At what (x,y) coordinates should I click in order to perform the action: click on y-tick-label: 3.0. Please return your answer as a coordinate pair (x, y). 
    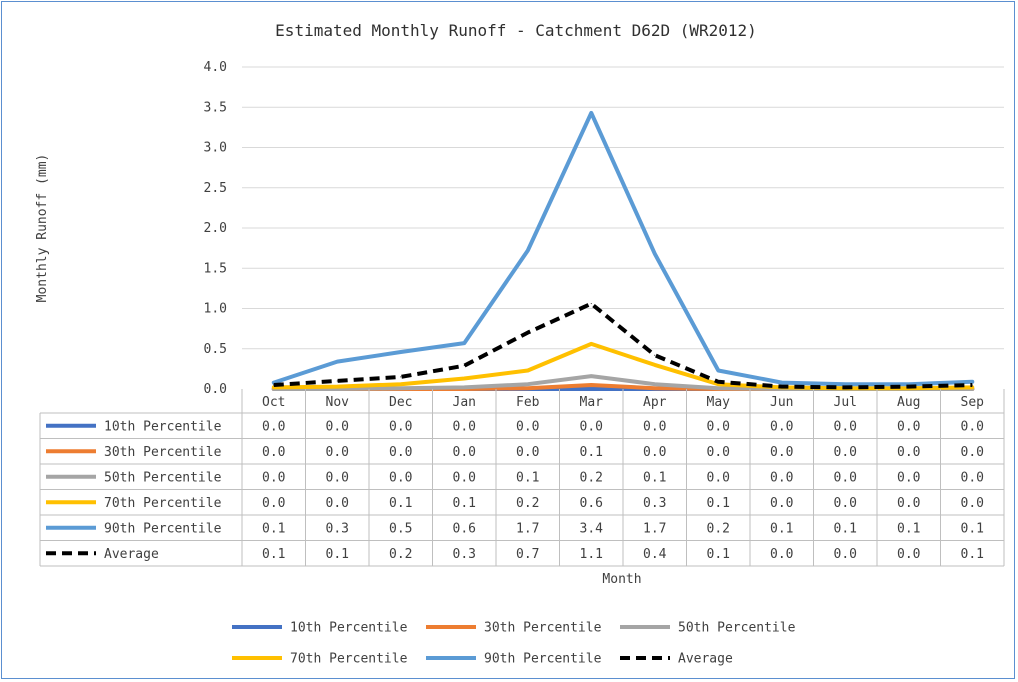
    Looking at the image, I should click on (215, 148).